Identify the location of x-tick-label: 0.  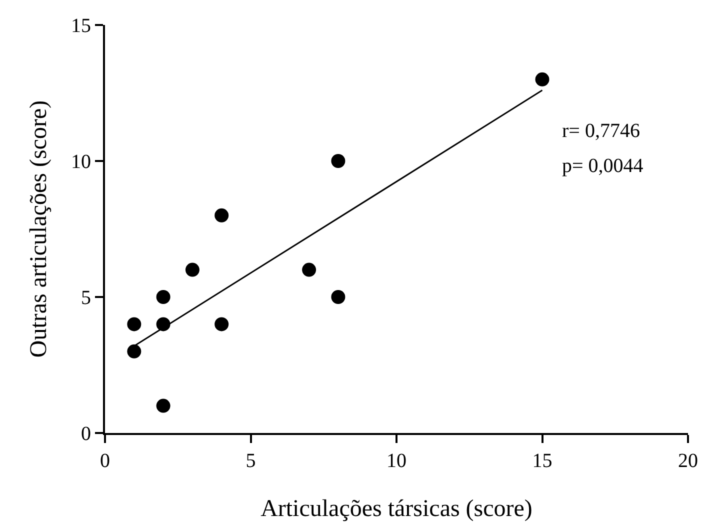
(105, 461).